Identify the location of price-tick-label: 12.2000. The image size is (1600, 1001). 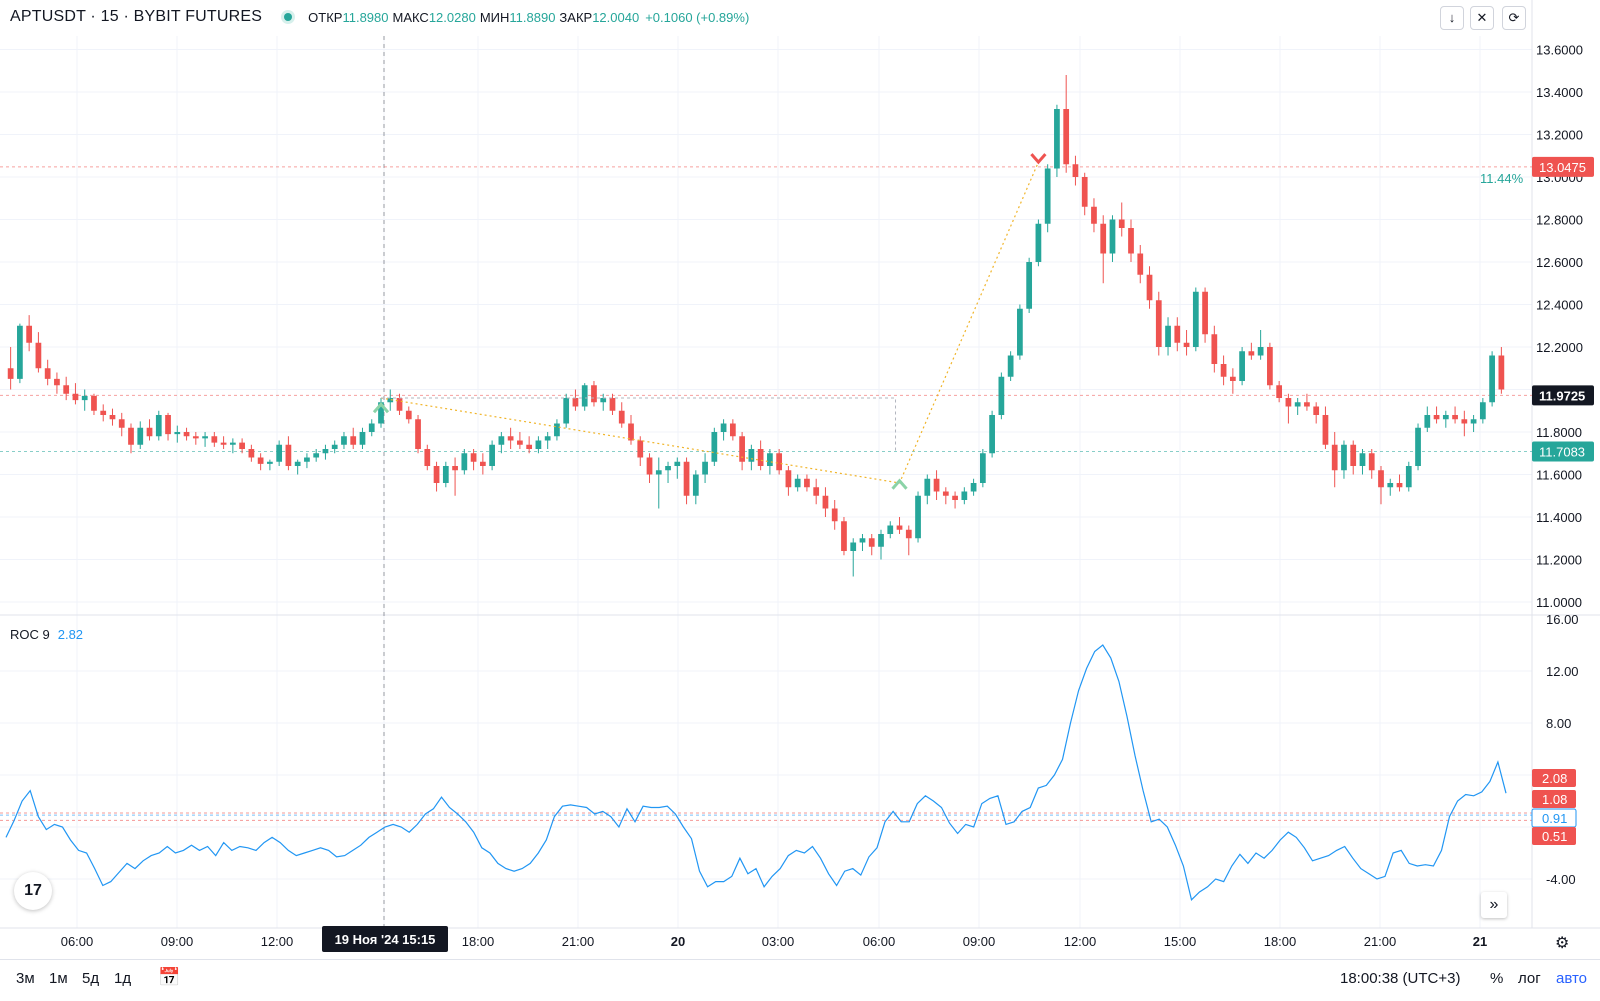
(1559, 347).